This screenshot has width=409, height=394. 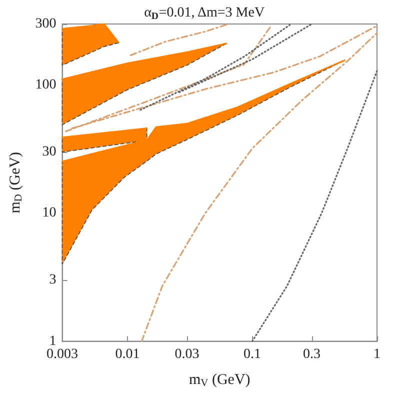 I want to click on y-tick-label: 3, so click(x=52, y=280).